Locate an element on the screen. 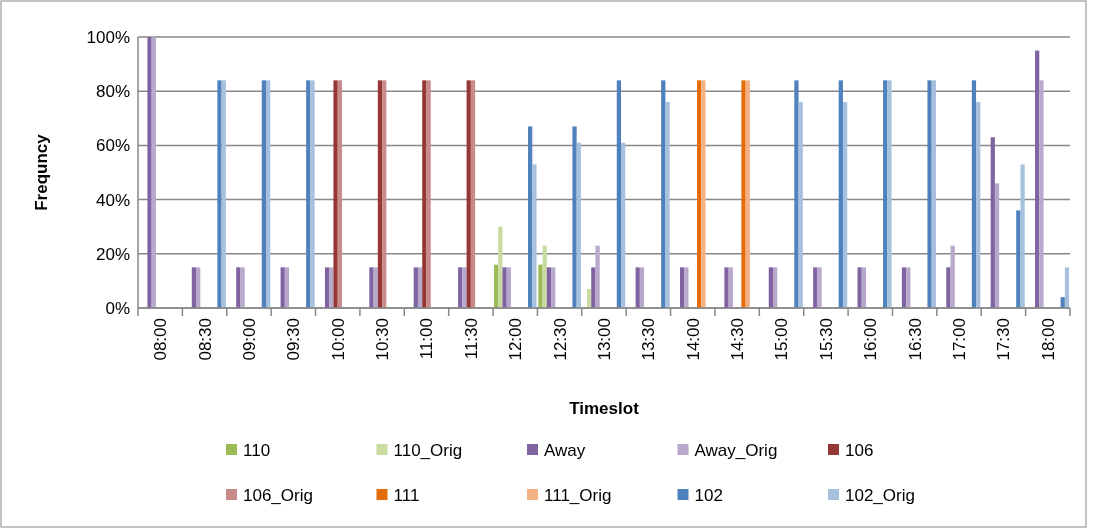 The width and height of the screenshot is (1095, 532). legend-label: 110 is located at coordinates (257, 450).